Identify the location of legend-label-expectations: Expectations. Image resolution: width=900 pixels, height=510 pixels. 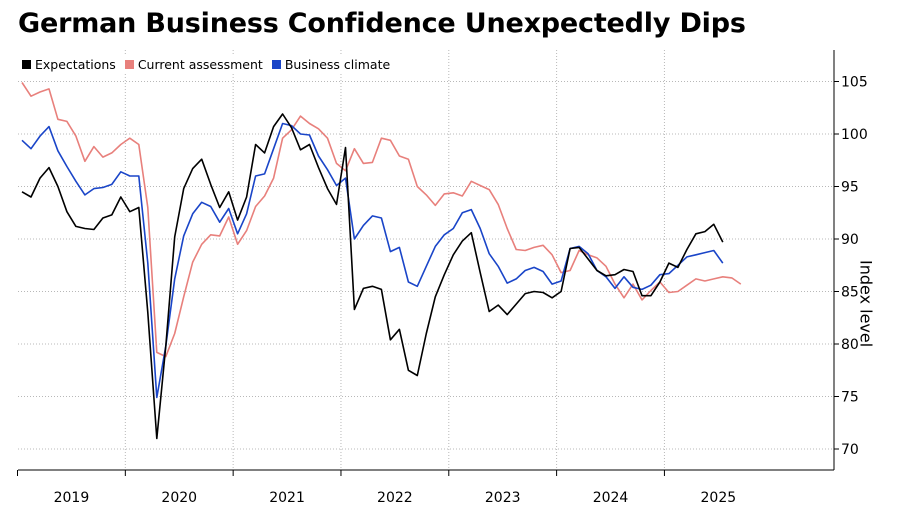
(75, 64).